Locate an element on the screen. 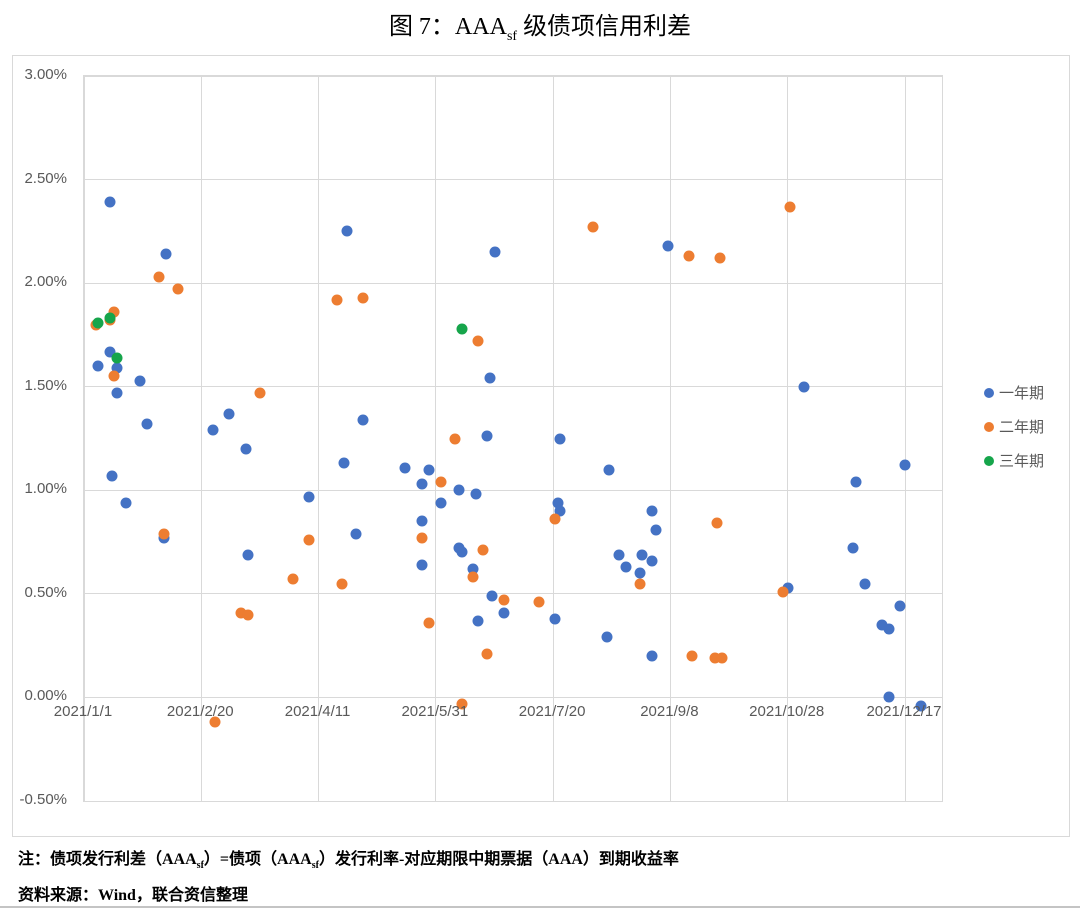  x-axis-label: 2021/1/1 is located at coordinates (83, 712).